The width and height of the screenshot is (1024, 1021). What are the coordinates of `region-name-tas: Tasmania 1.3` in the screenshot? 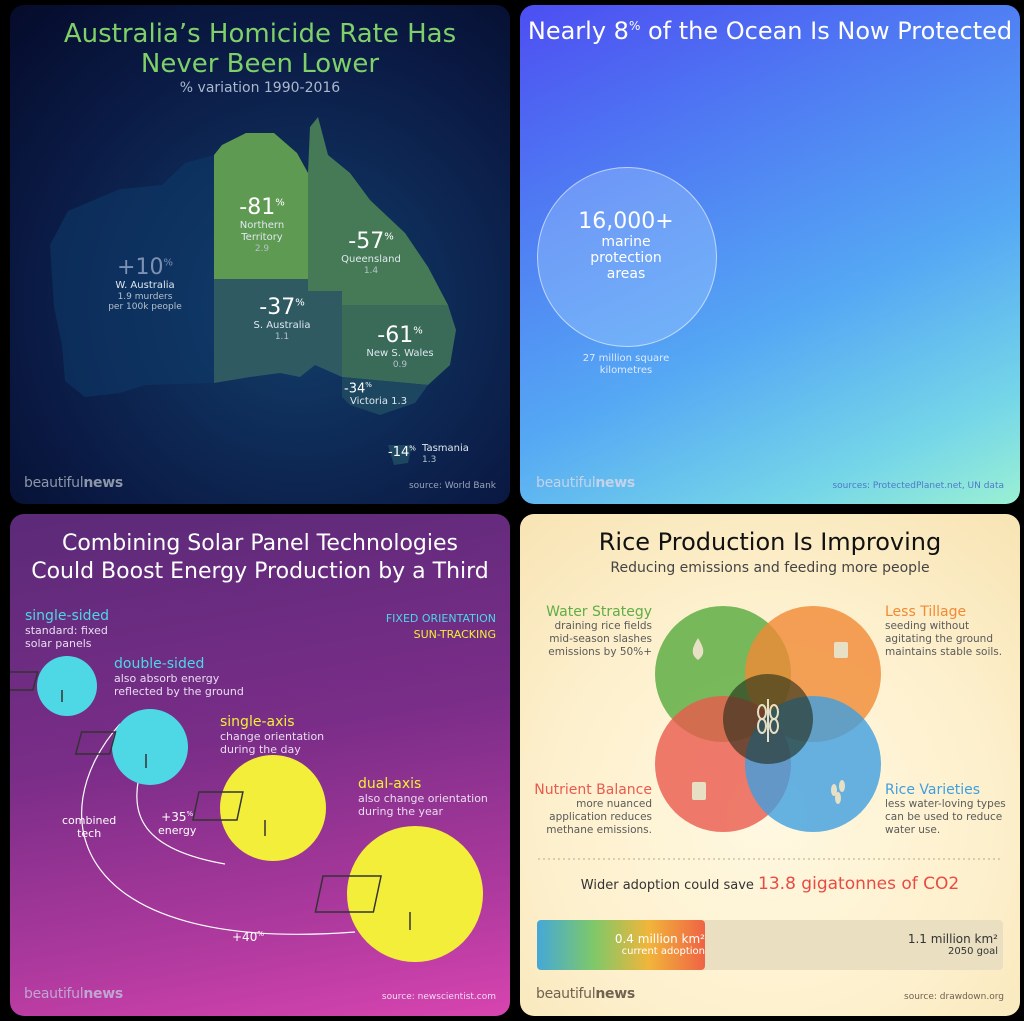 It's located at (445, 454).